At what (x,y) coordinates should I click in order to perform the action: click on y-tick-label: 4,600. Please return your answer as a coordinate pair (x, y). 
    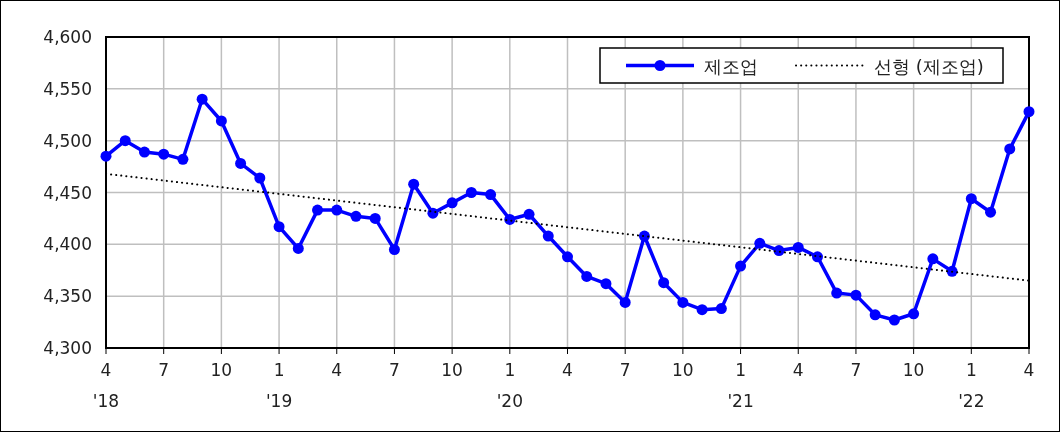
    Looking at the image, I should click on (67, 37).